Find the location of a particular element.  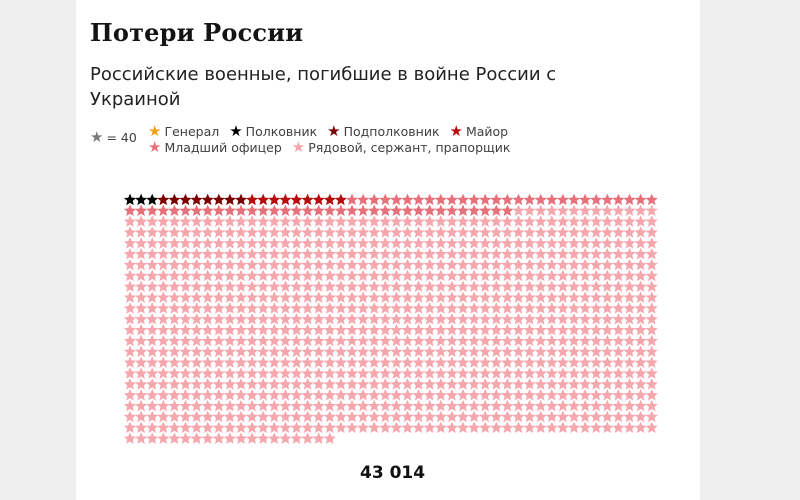

legend-item: ★ Полковник is located at coordinates (273, 132).